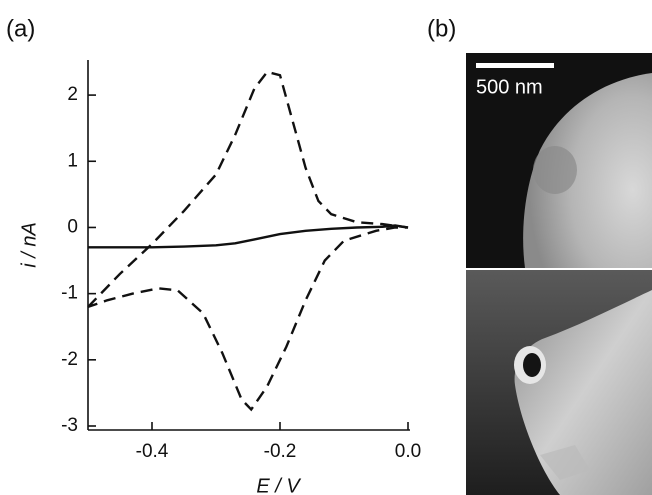  Describe the element at coordinates (408, 451) in the screenshot. I see `x-tick-label: 0.0` at that location.